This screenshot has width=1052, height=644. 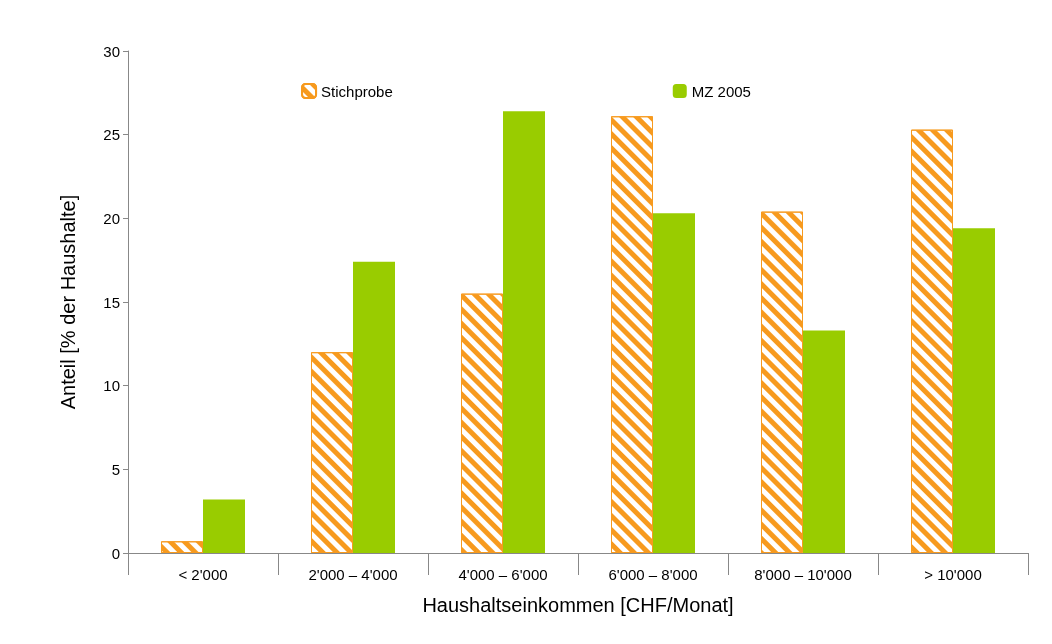 What do you see at coordinates (68, 302) in the screenshot?
I see `y-axis-title: Anteil [% der Haushalte]` at bounding box center [68, 302].